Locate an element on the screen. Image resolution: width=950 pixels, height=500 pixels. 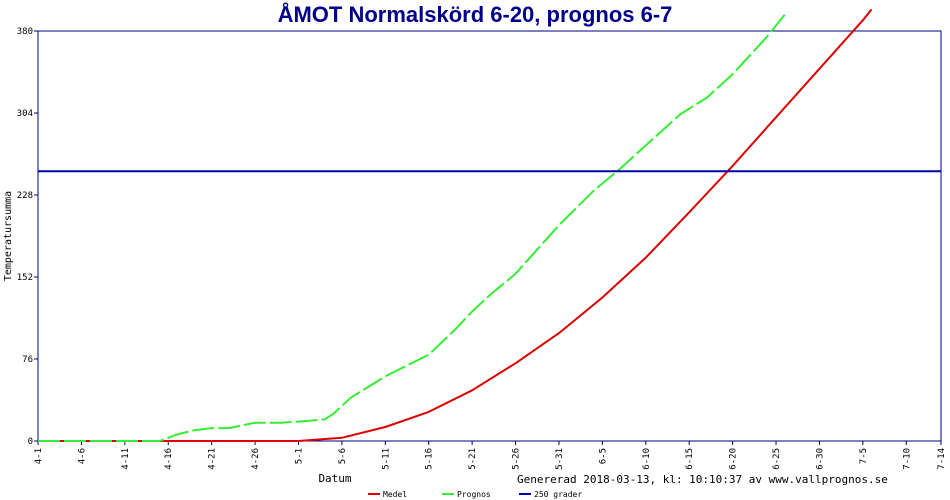
x-tick-label: 4-11 is located at coordinates (126, 459).